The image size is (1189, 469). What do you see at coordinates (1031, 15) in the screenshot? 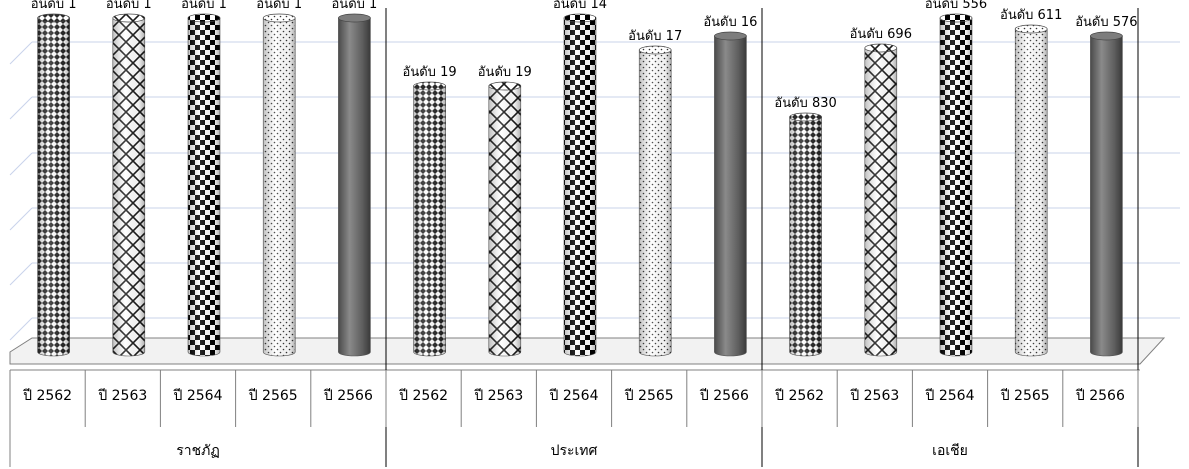
I see `data-label: อันดับ 611` at bounding box center [1031, 15].